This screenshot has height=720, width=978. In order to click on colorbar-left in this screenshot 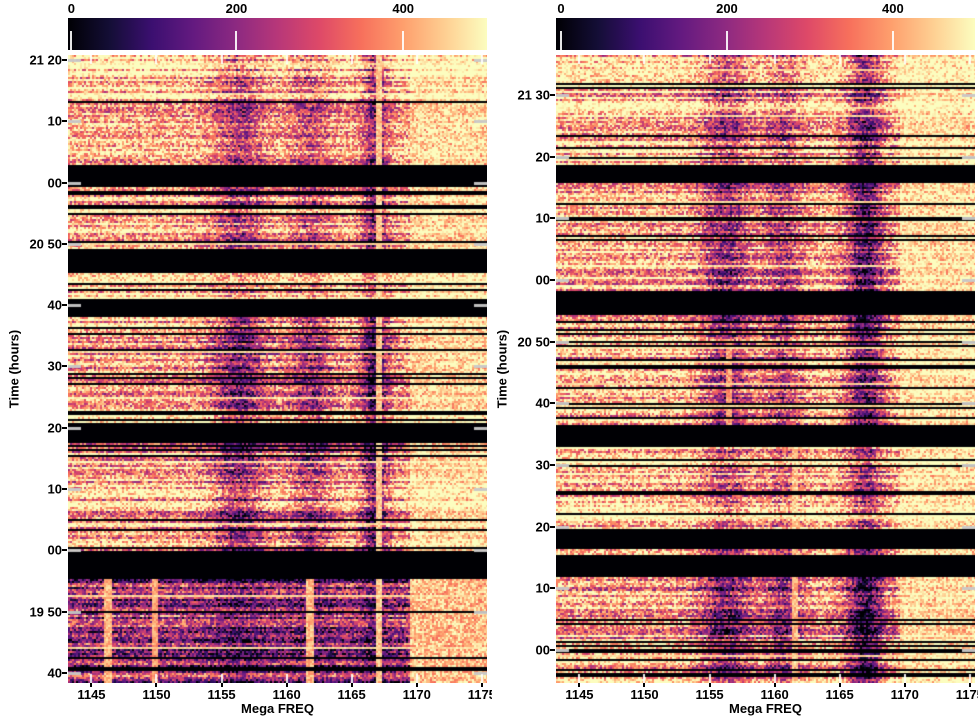, I will do `click(277, 34)`.